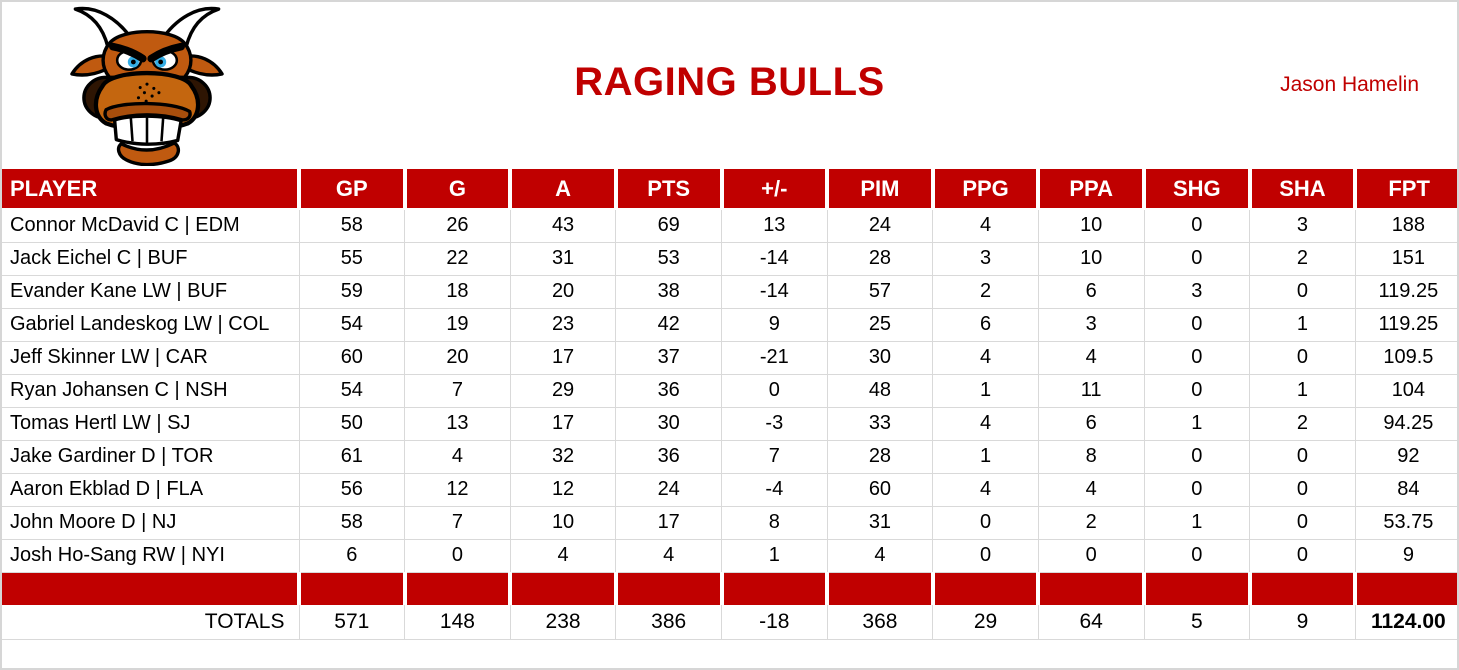  I want to click on stat-cell: 53, so click(668, 259).